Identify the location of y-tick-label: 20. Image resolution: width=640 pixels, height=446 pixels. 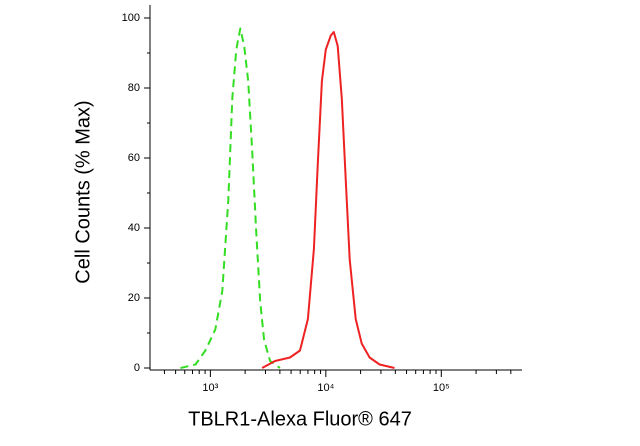
(134, 298).